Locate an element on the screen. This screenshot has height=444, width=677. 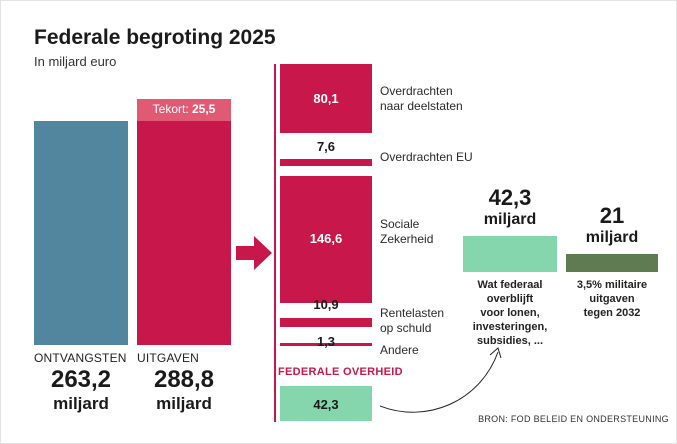
federal-value: 42,3 is located at coordinates (326, 404).